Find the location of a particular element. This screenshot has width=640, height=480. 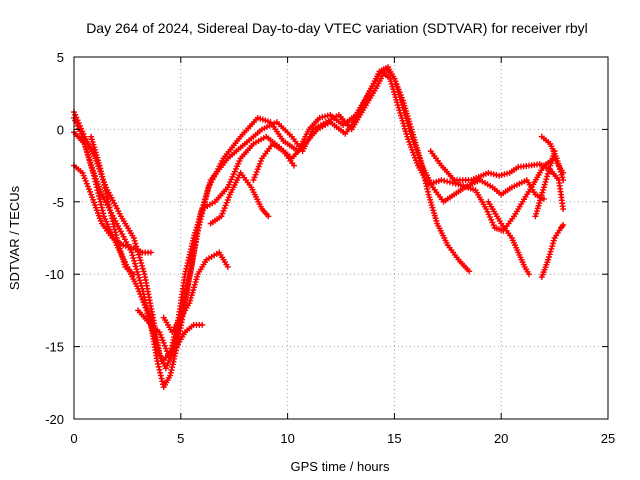

x-tick-label: 10 is located at coordinates (287, 438).